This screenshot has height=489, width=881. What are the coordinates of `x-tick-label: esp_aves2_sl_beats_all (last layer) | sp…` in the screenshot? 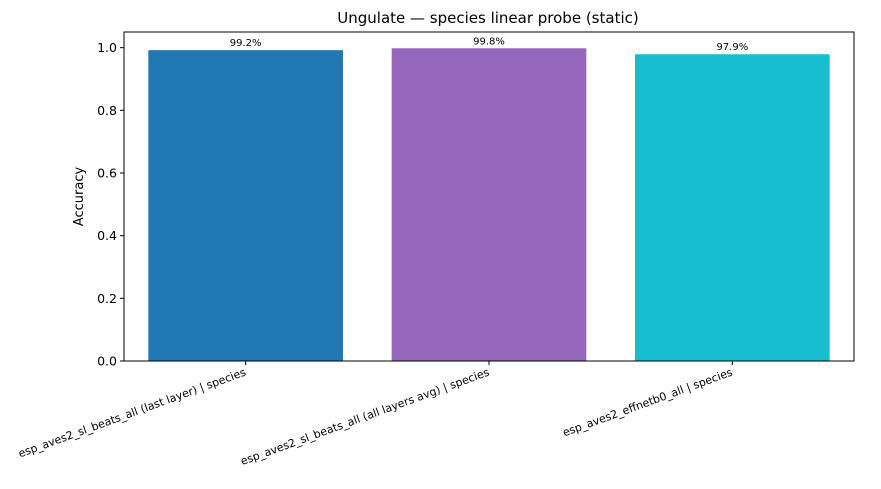 It's located at (132, 413).